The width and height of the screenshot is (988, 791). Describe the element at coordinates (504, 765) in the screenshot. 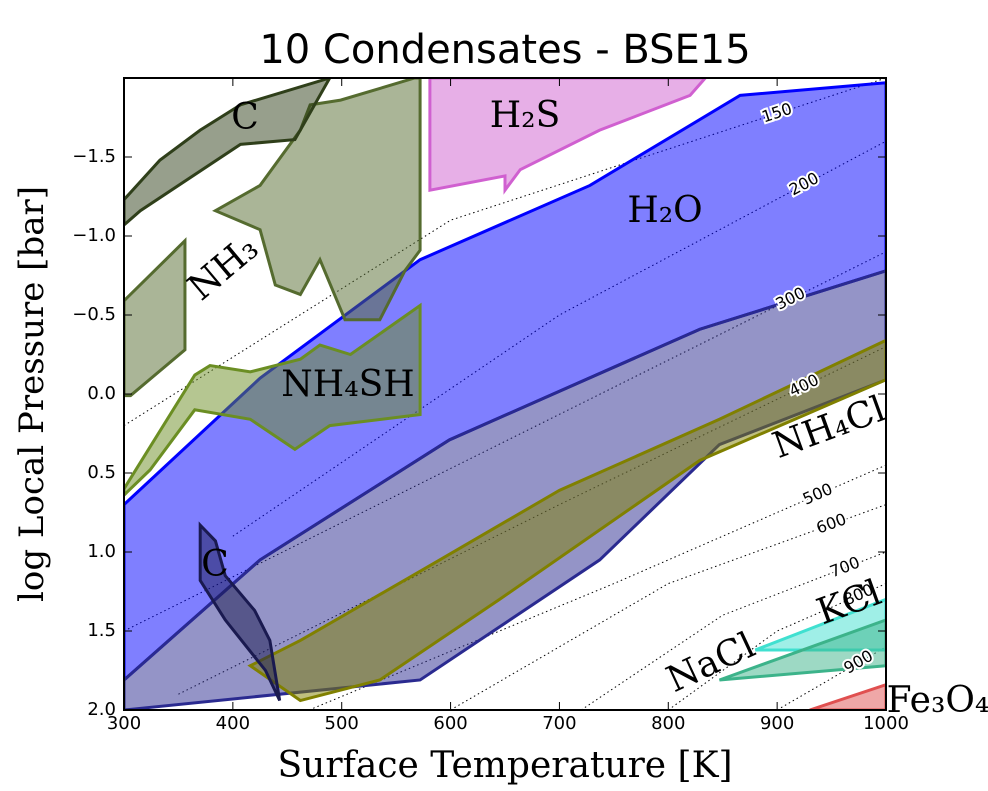

I see `x-axis-label: Surface Temperature [K]` at that location.